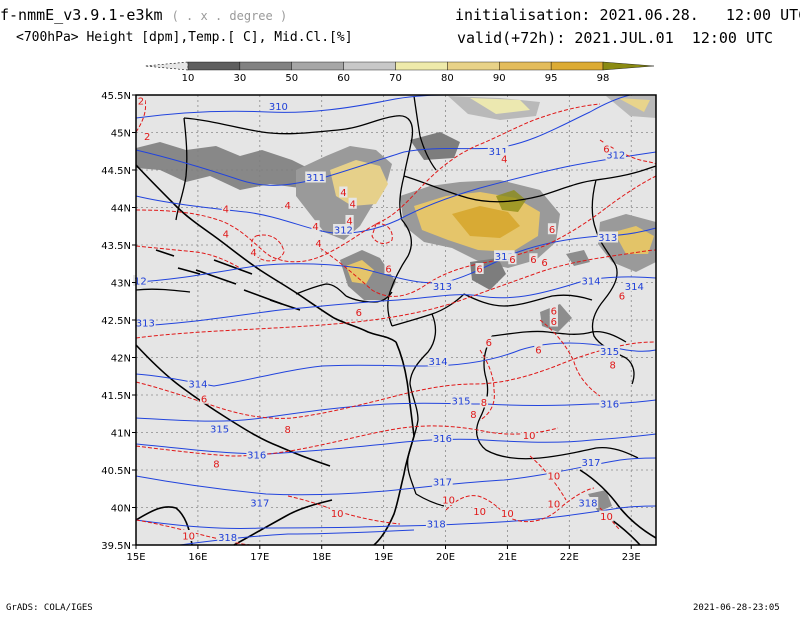 Image resolution: width=800 pixels, height=618 pixels. Describe the element at coordinates (116, 96) in the screenshot. I see `lat-tick-label: 45.5N` at that location.